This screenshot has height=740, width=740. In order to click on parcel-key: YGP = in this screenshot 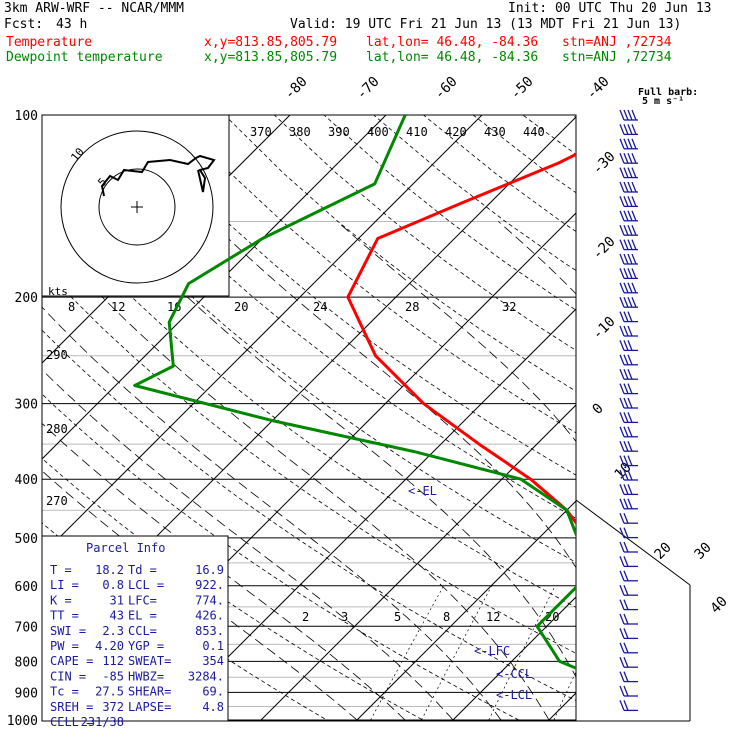, I will do `click(146, 646)`.